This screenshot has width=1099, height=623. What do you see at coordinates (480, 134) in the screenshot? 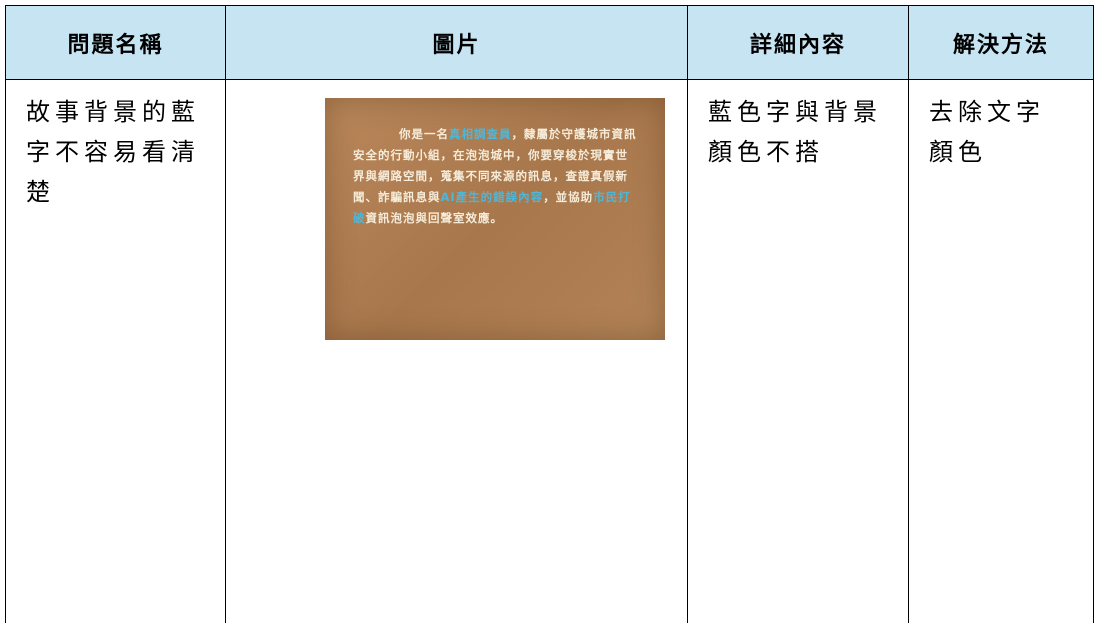
I see `image-text-highlight: 真相調查員` at bounding box center [480, 134].